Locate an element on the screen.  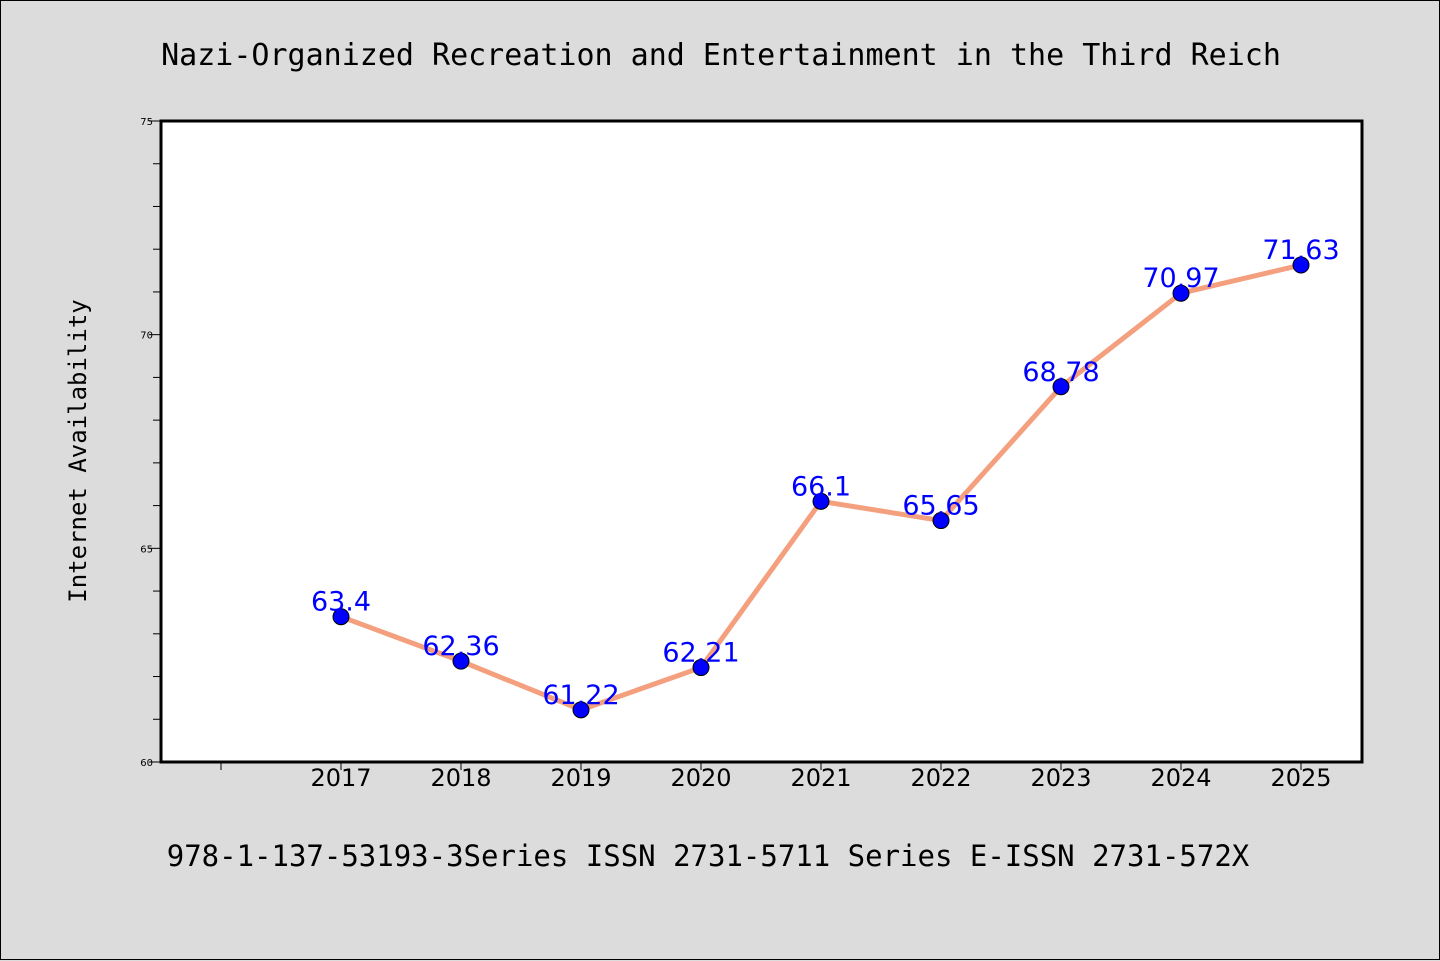
y-tick-label: 65 is located at coordinates (146, 549).